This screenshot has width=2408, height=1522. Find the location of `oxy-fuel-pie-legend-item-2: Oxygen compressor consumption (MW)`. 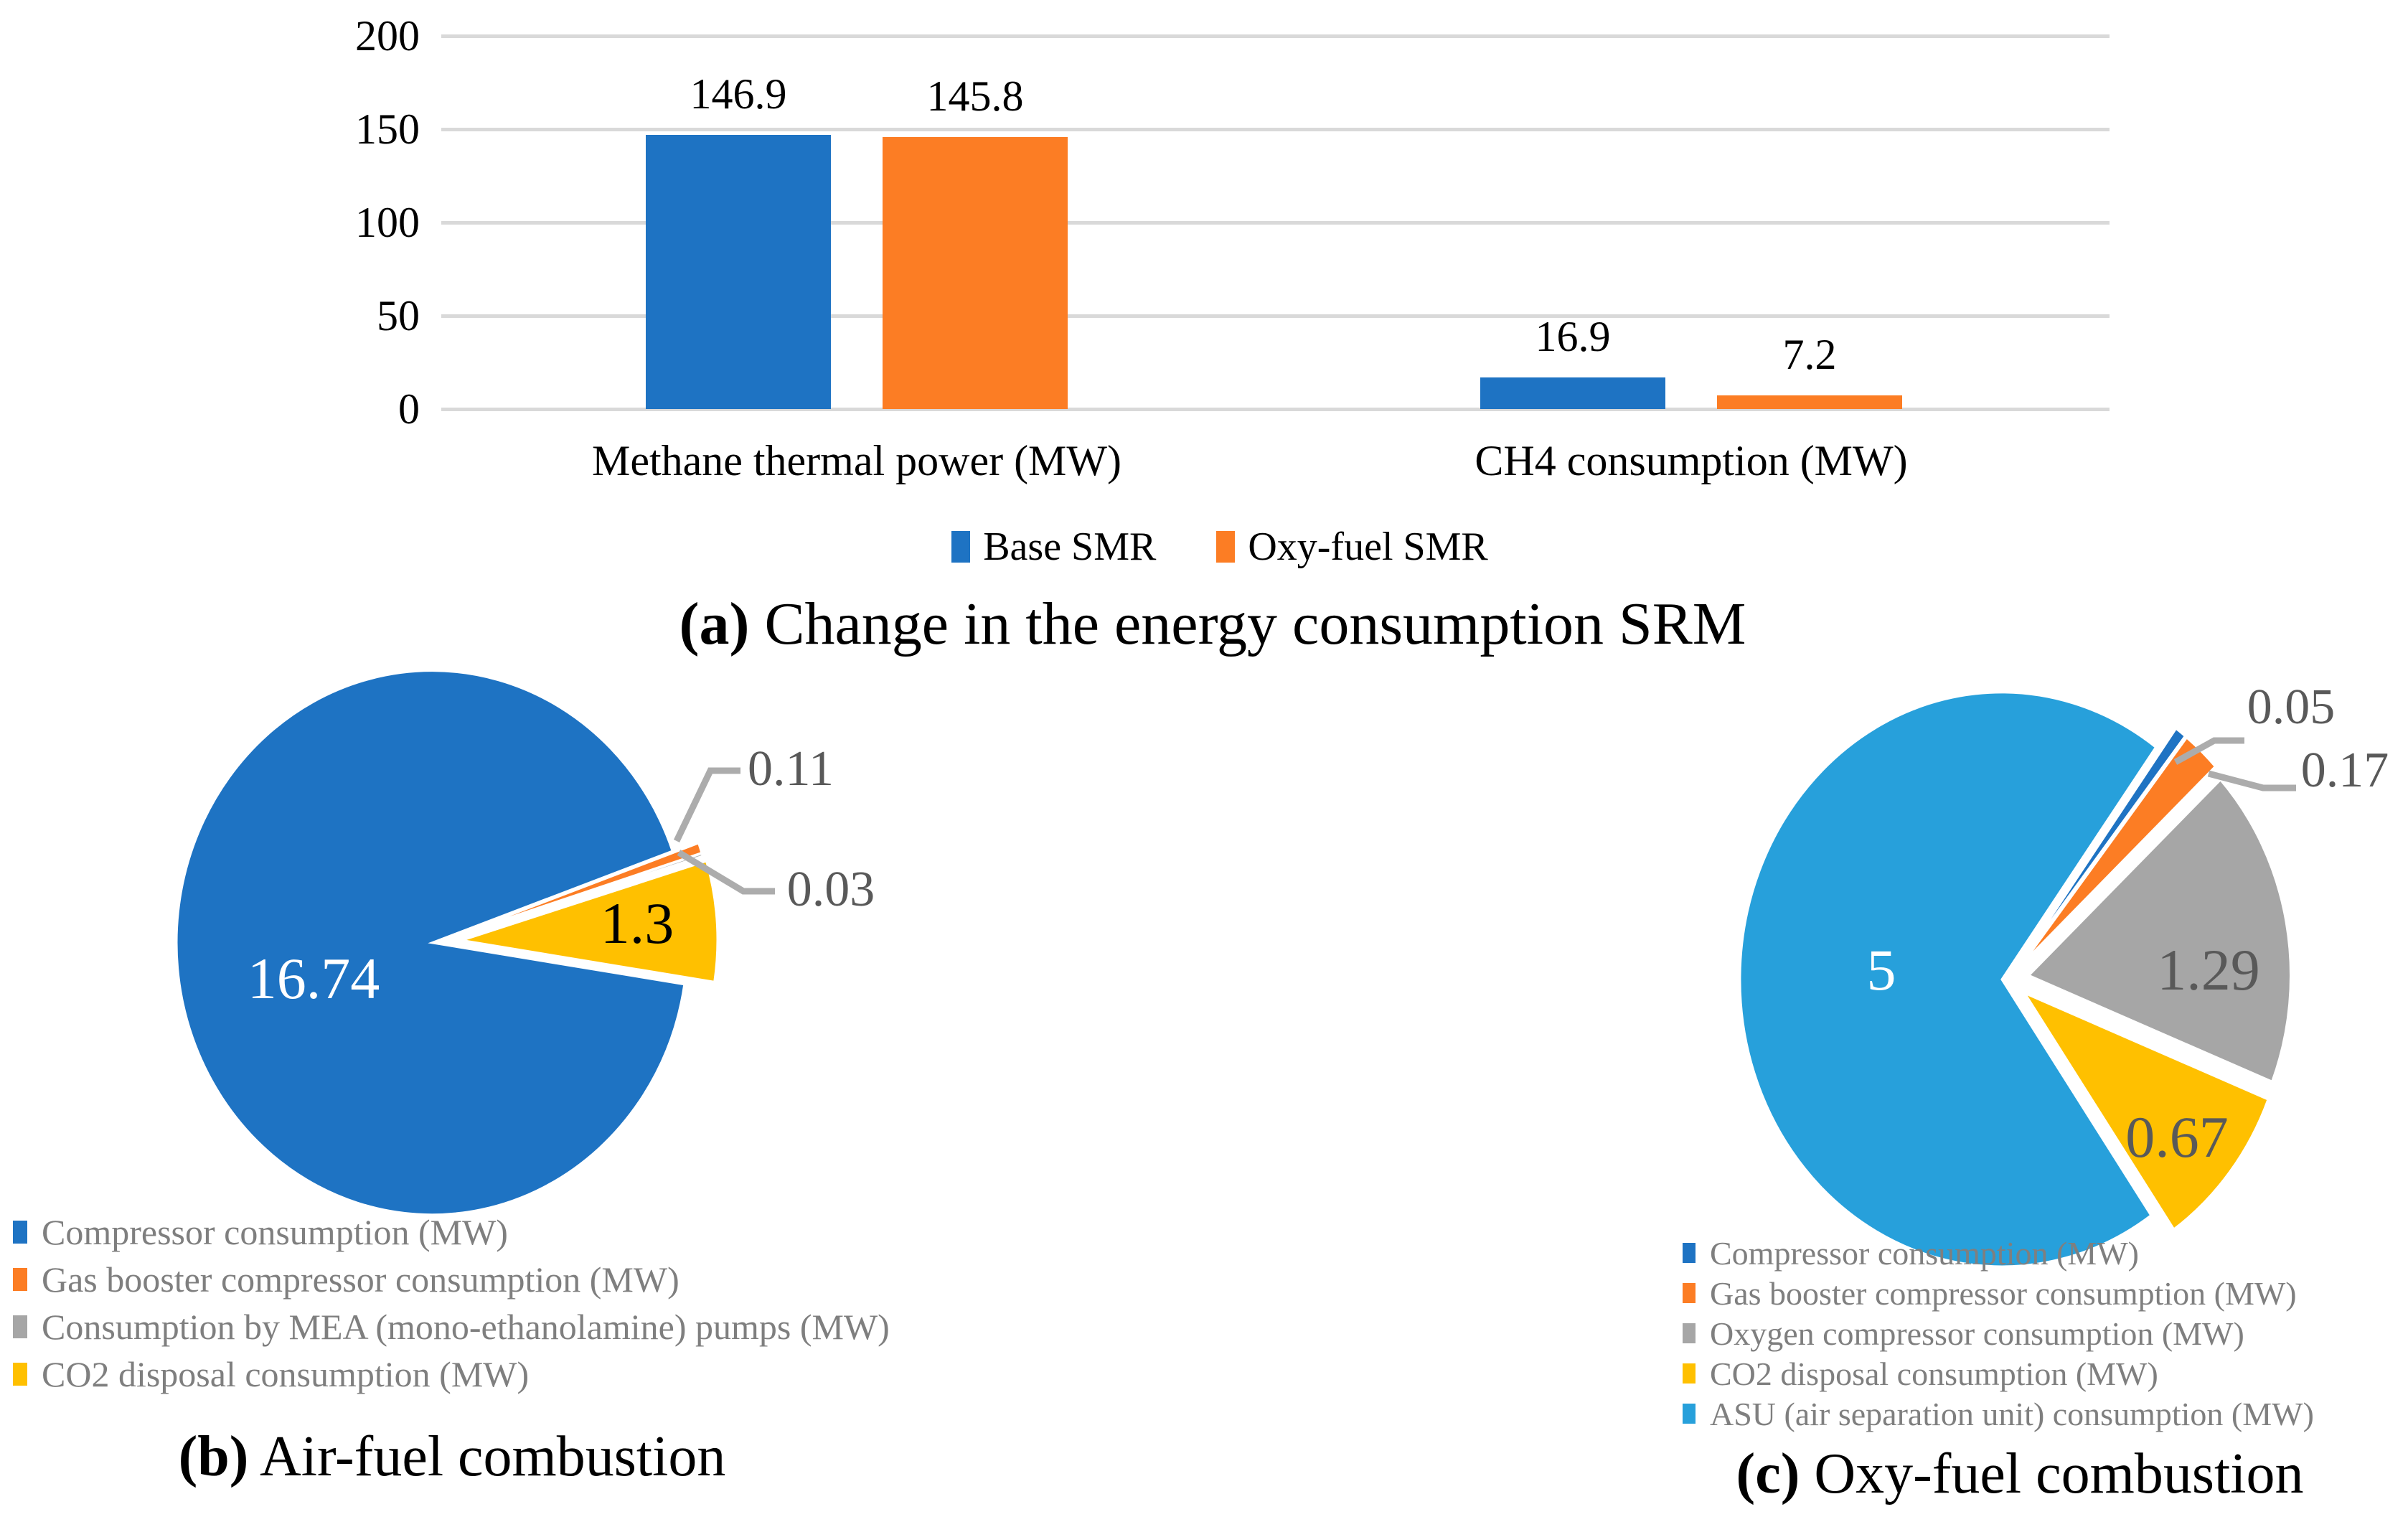

oxy-fuel-pie-legend-item-2: Oxygen compressor consumption (MW) is located at coordinates (1998, 1333).